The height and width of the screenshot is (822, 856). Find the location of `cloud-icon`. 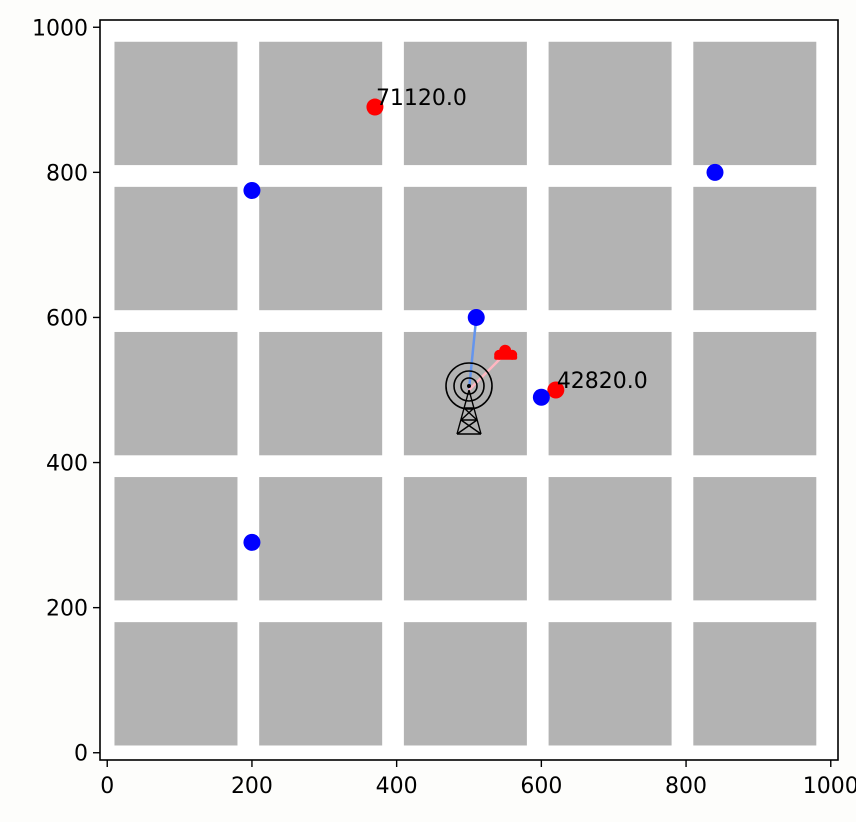

cloud-icon is located at coordinates (506, 352).